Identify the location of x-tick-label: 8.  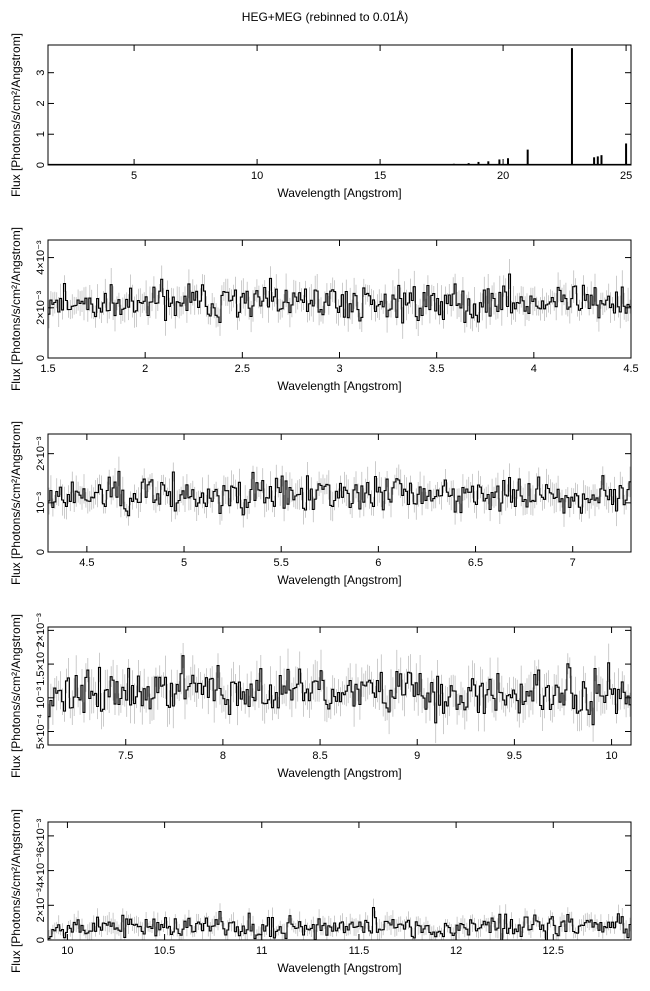
(223, 756).